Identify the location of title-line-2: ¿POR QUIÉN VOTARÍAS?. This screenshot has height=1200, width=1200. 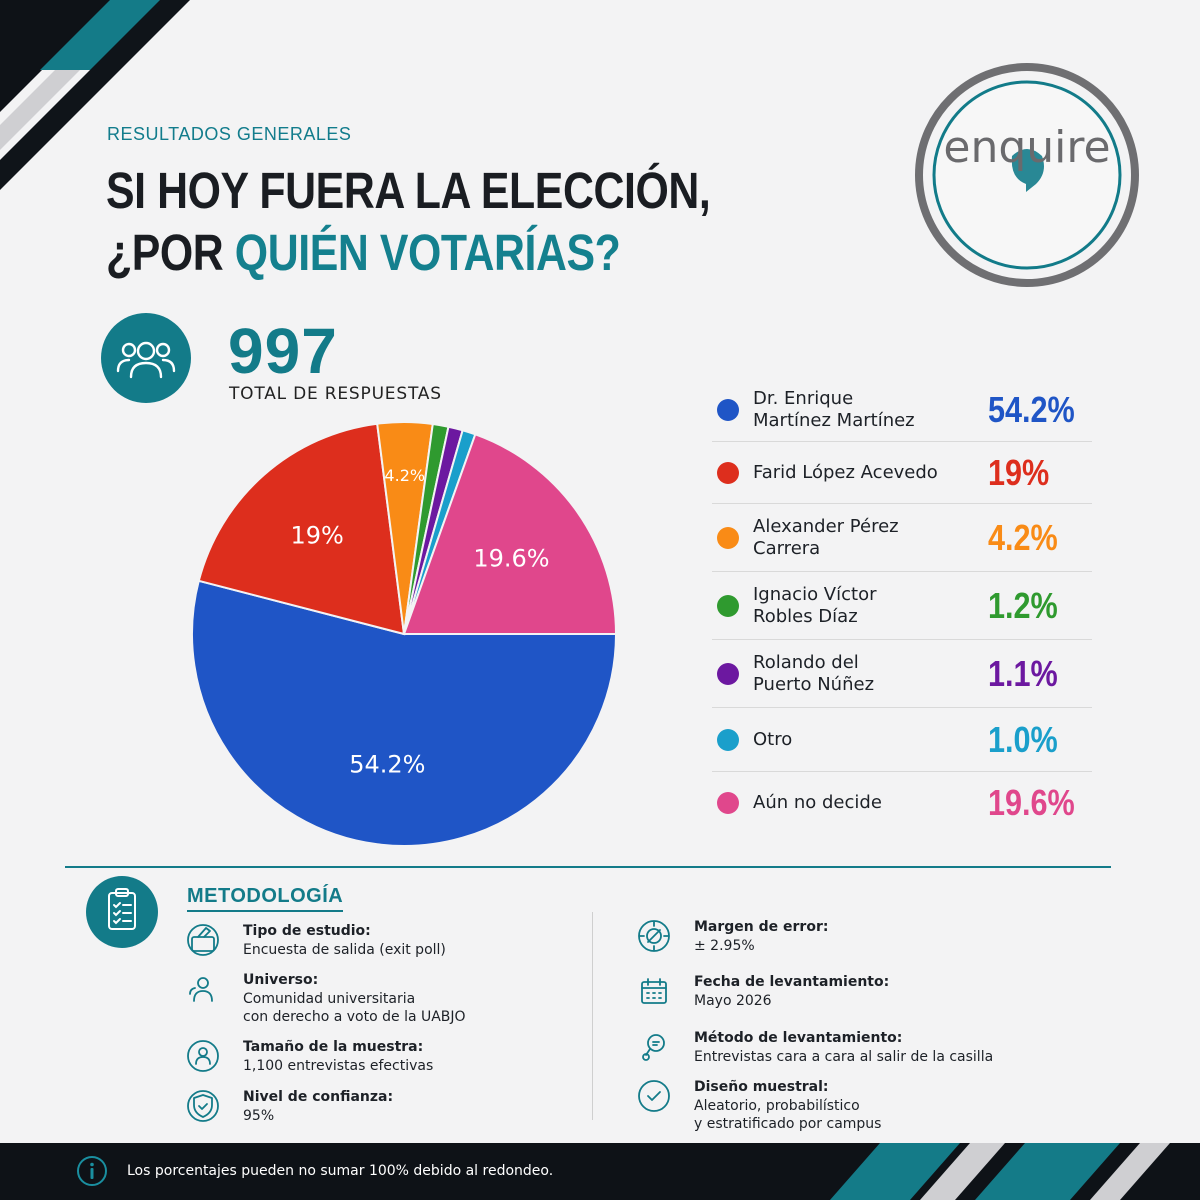
(408, 253).